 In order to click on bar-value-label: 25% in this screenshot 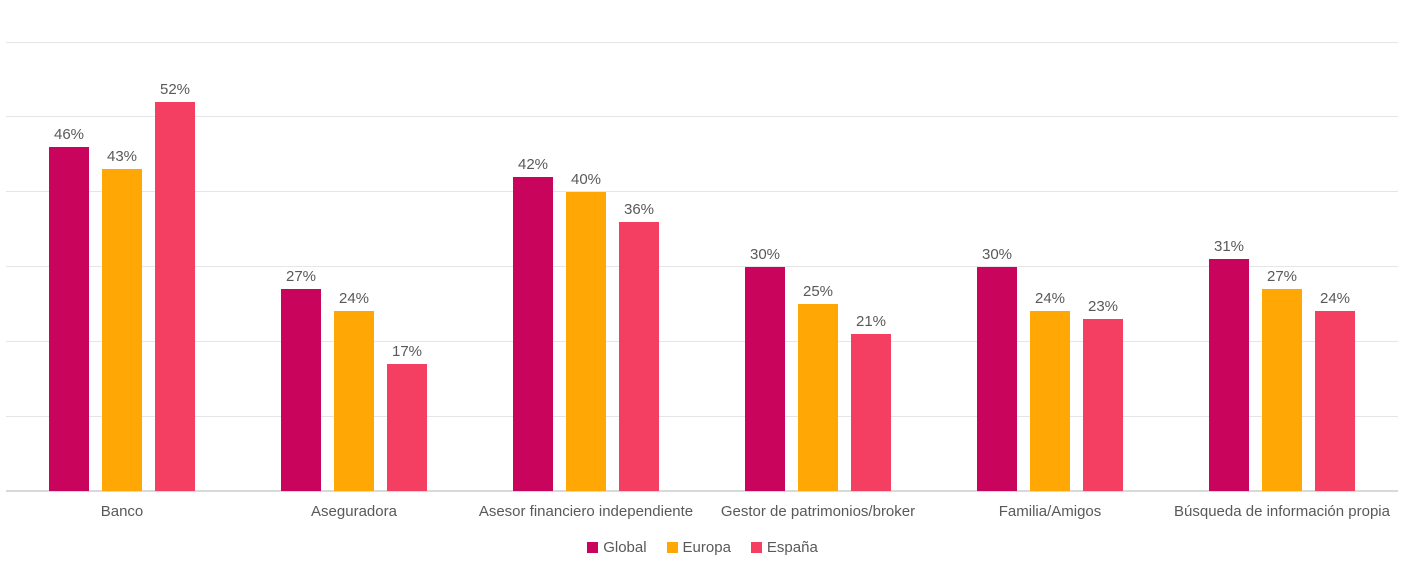, I will do `click(818, 291)`.